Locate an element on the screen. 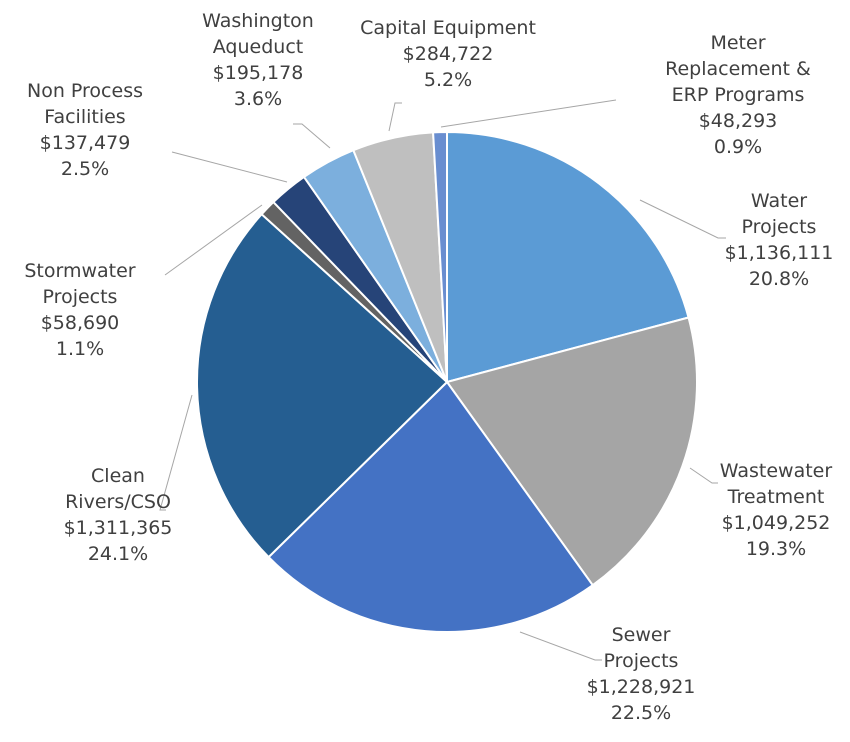  slice-label: Capital Equipment $284,722 5.2% is located at coordinates (448, 54).